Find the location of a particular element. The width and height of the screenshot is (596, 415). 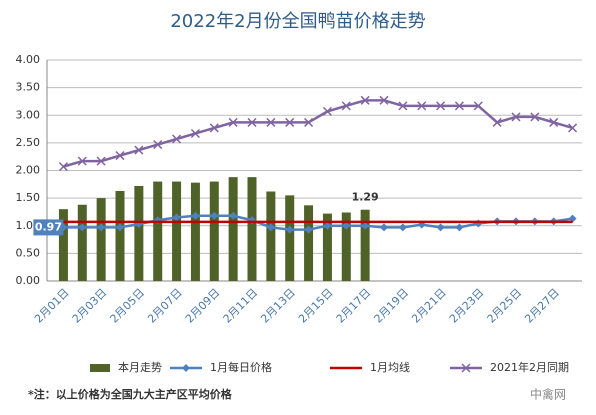

y-tick-label: 1.50 is located at coordinates (28, 197).